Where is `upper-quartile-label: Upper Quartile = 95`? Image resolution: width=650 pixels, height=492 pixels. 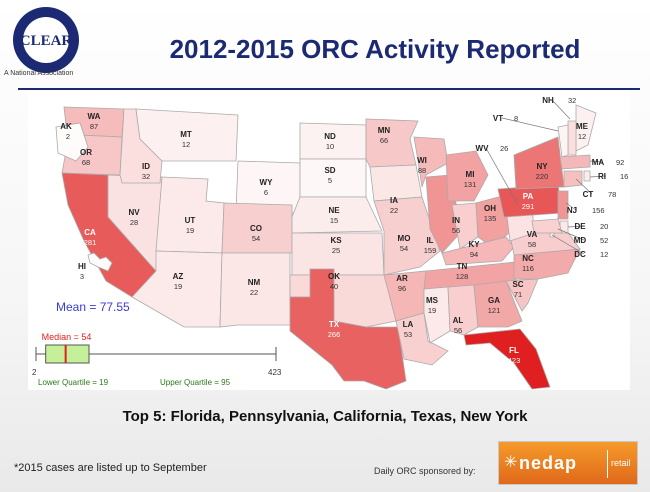 upper-quartile-label: Upper Quartile = 95 is located at coordinates (195, 382).